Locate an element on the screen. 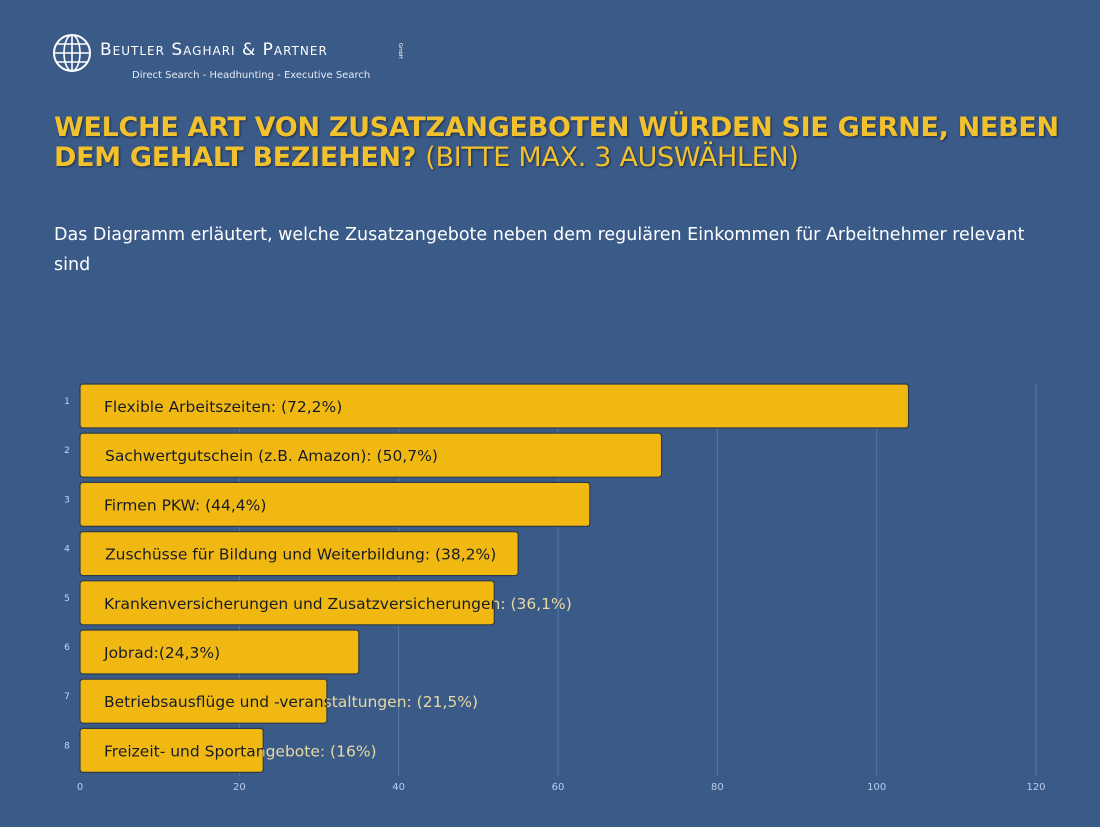 The height and width of the screenshot is (827, 1100). company-name: Beutler Saghari & Partner is located at coordinates (214, 50).